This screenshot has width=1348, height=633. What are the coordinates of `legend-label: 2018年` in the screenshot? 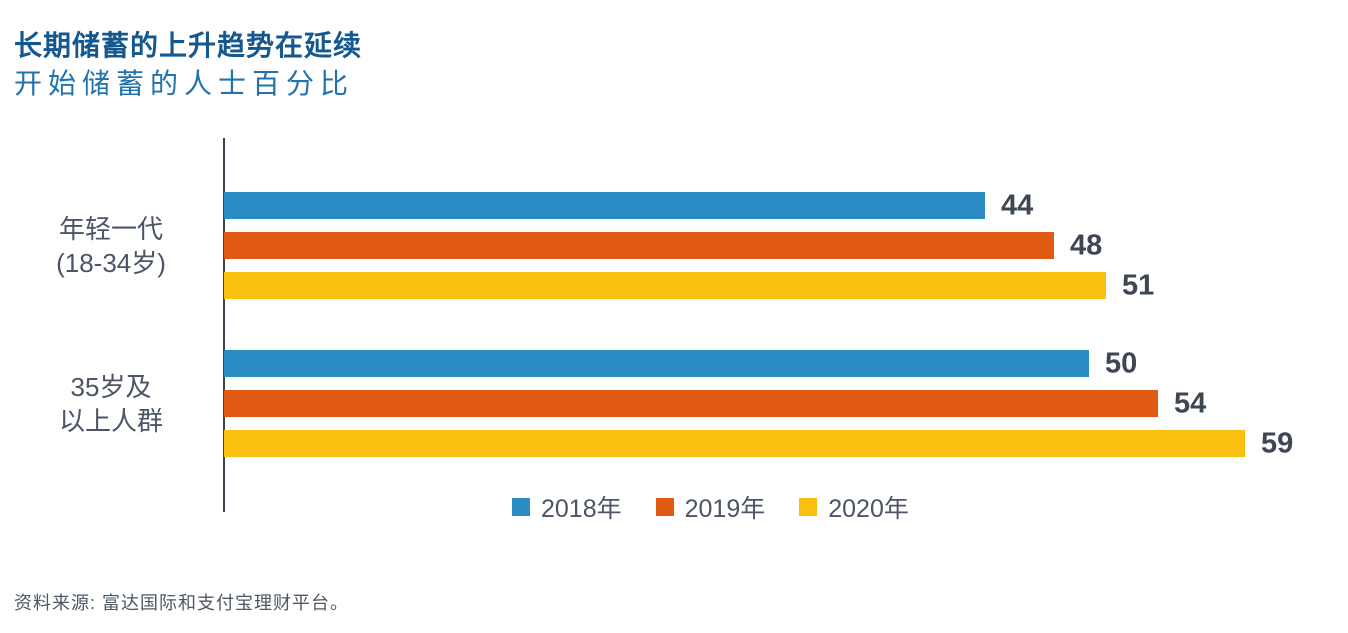 It's located at (581, 509).